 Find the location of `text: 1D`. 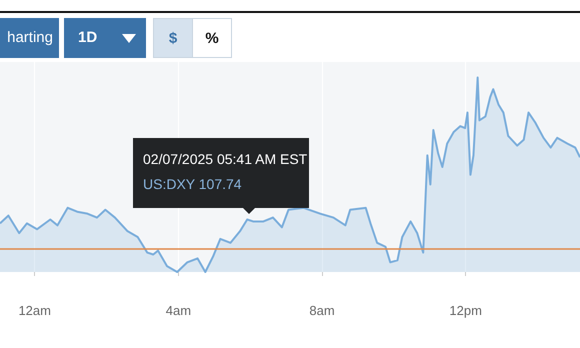

text: 1D is located at coordinates (88, 37).